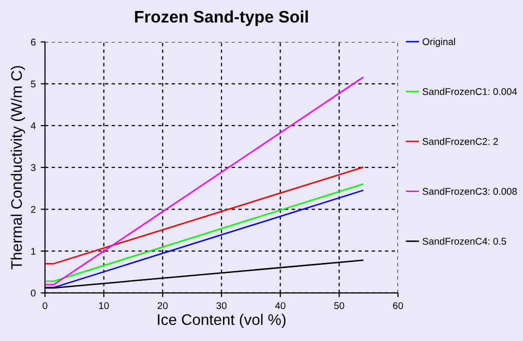 The width and height of the screenshot is (523, 341). Describe the element at coordinates (45, 306) in the screenshot. I see `x-tick-label: 0` at that location.